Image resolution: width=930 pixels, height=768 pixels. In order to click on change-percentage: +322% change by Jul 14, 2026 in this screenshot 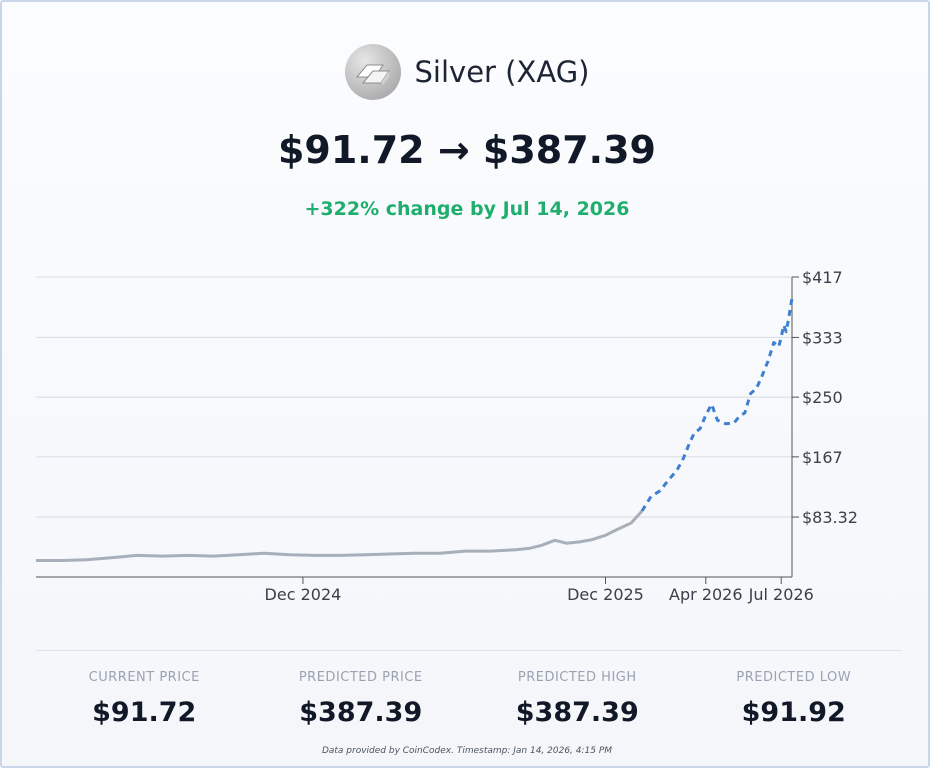, I will do `click(467, 209)`.